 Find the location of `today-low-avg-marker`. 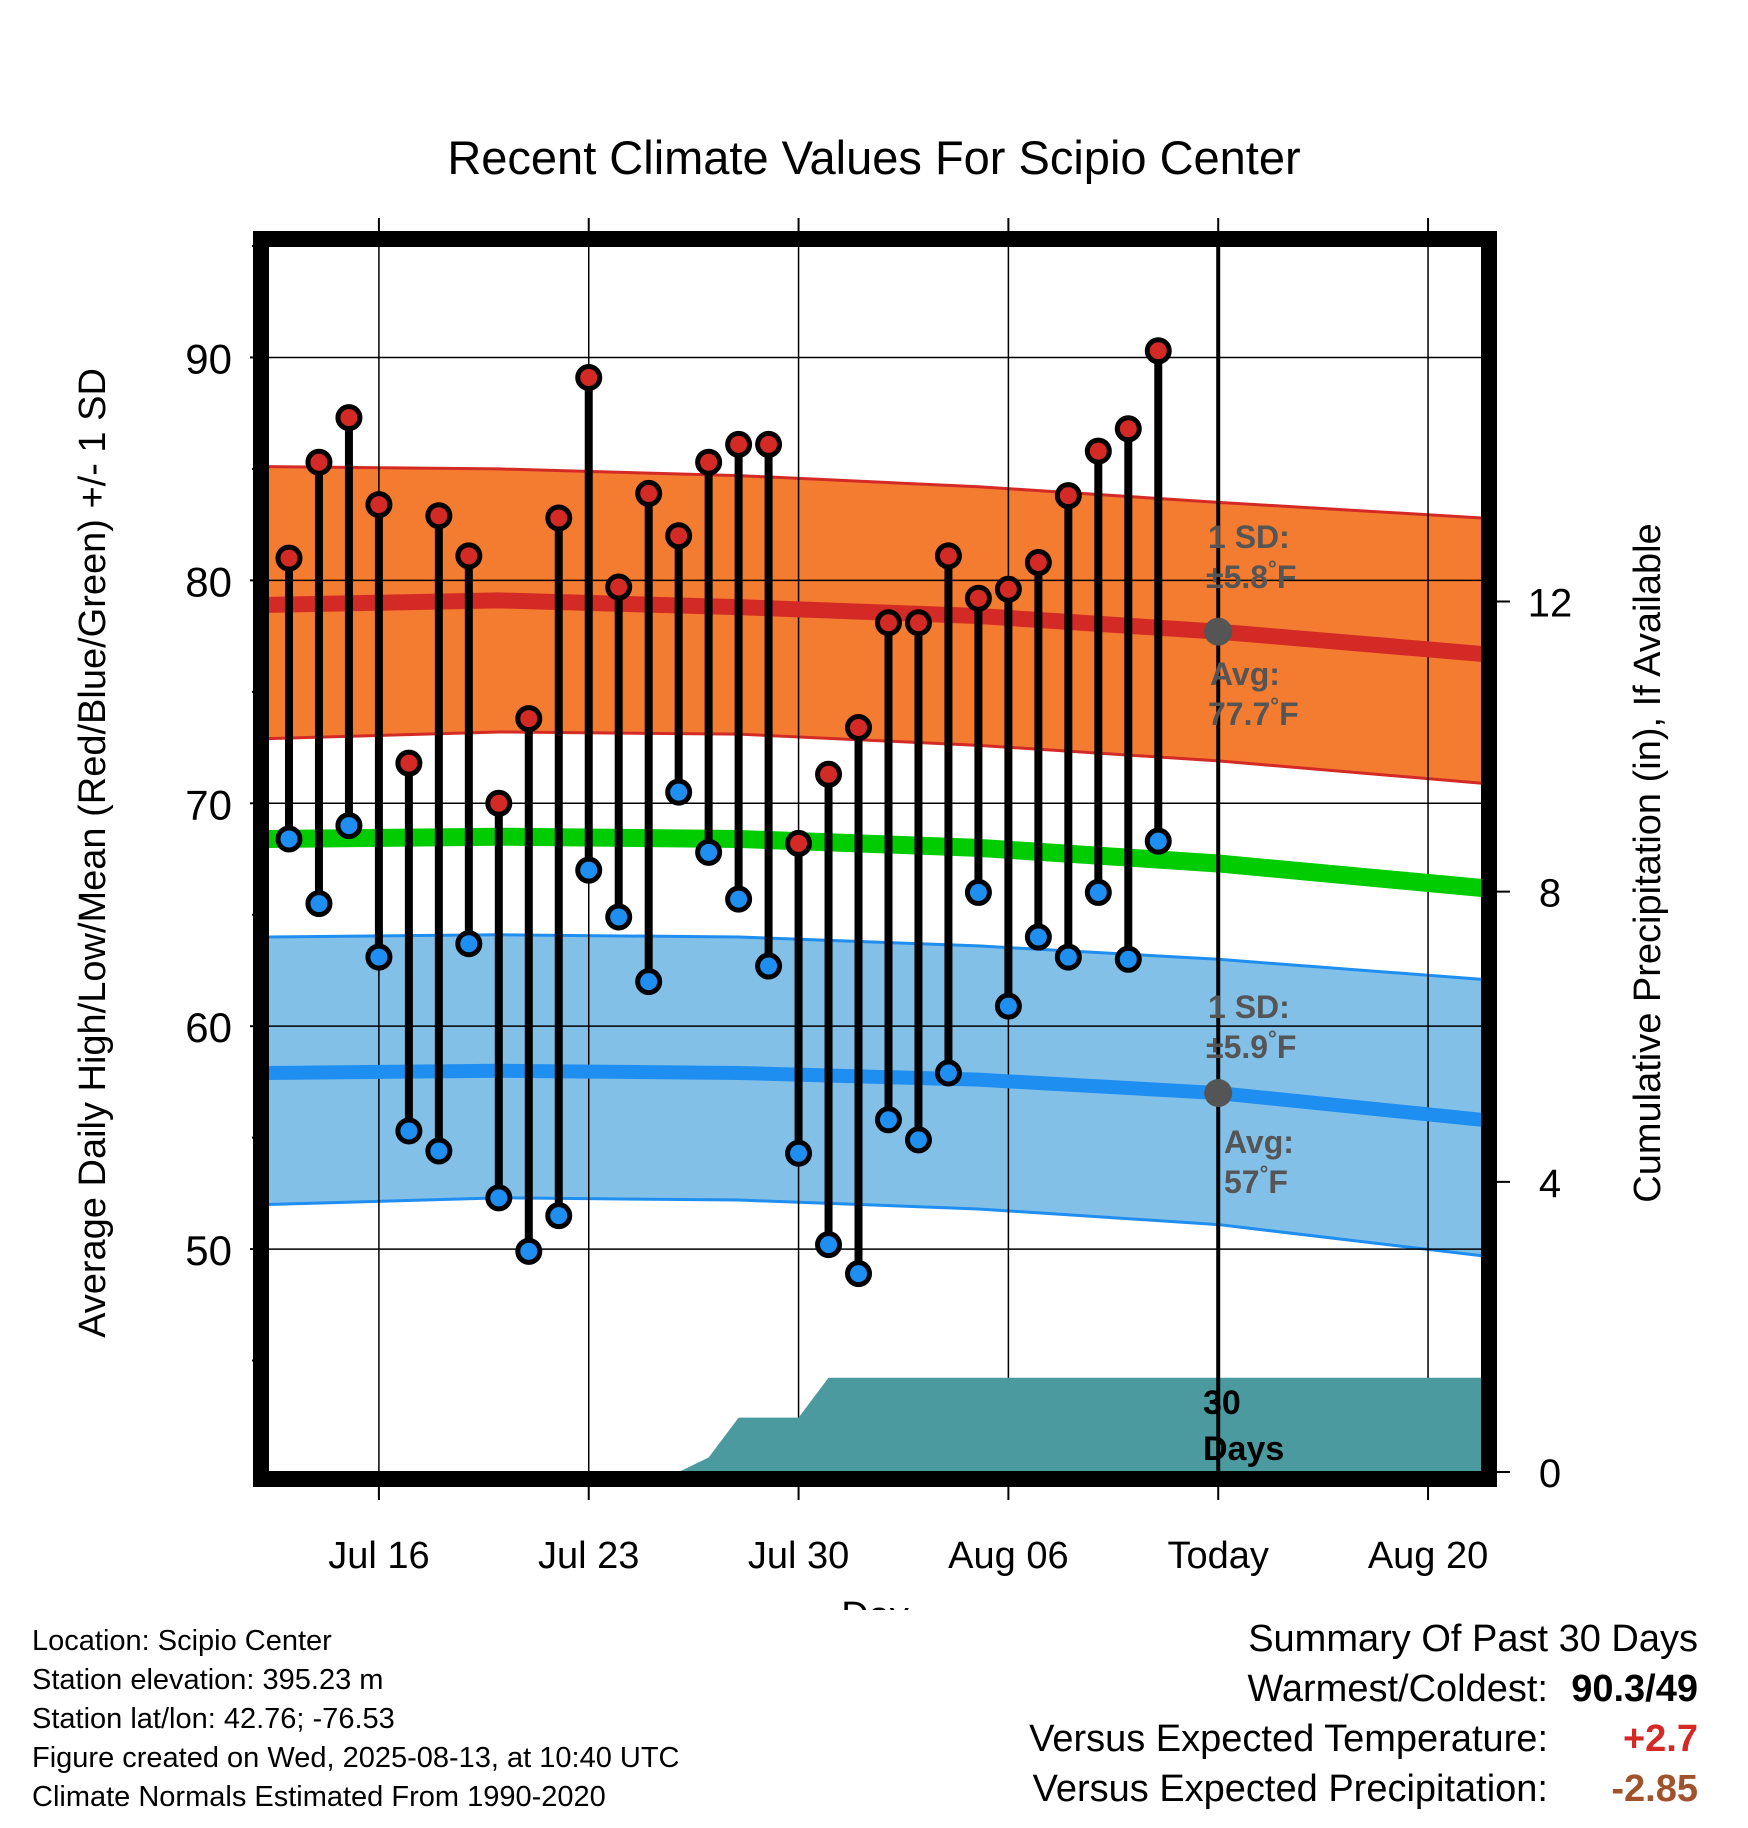

today-low-avg-marker is located at coordinates (1218, 1093).